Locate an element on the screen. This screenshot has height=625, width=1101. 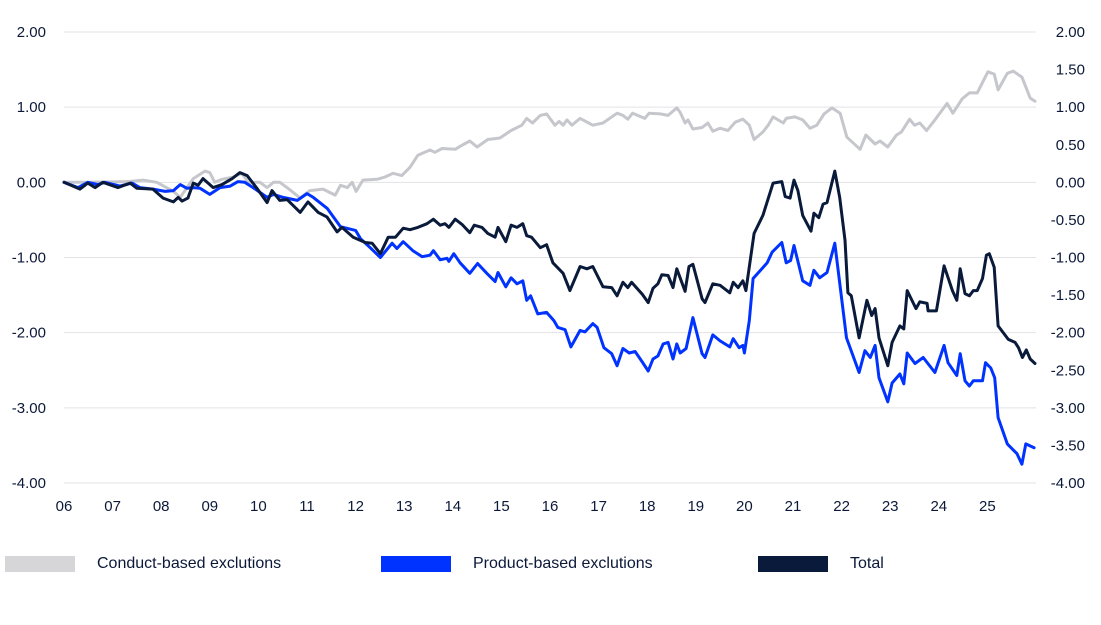
x-tick-label: 14 is located at coordinates (452, 506).